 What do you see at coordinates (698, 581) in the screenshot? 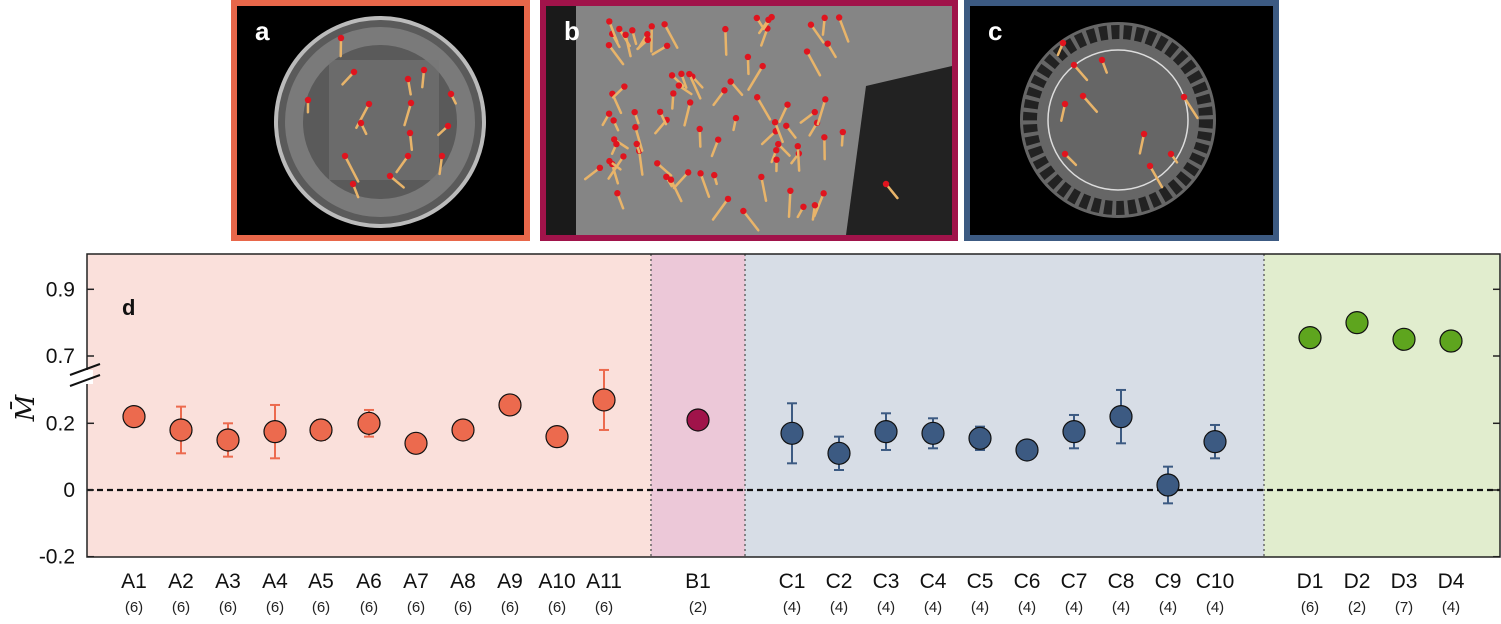
I see `category-label-b1: B1` at bounding box center [698, 581].